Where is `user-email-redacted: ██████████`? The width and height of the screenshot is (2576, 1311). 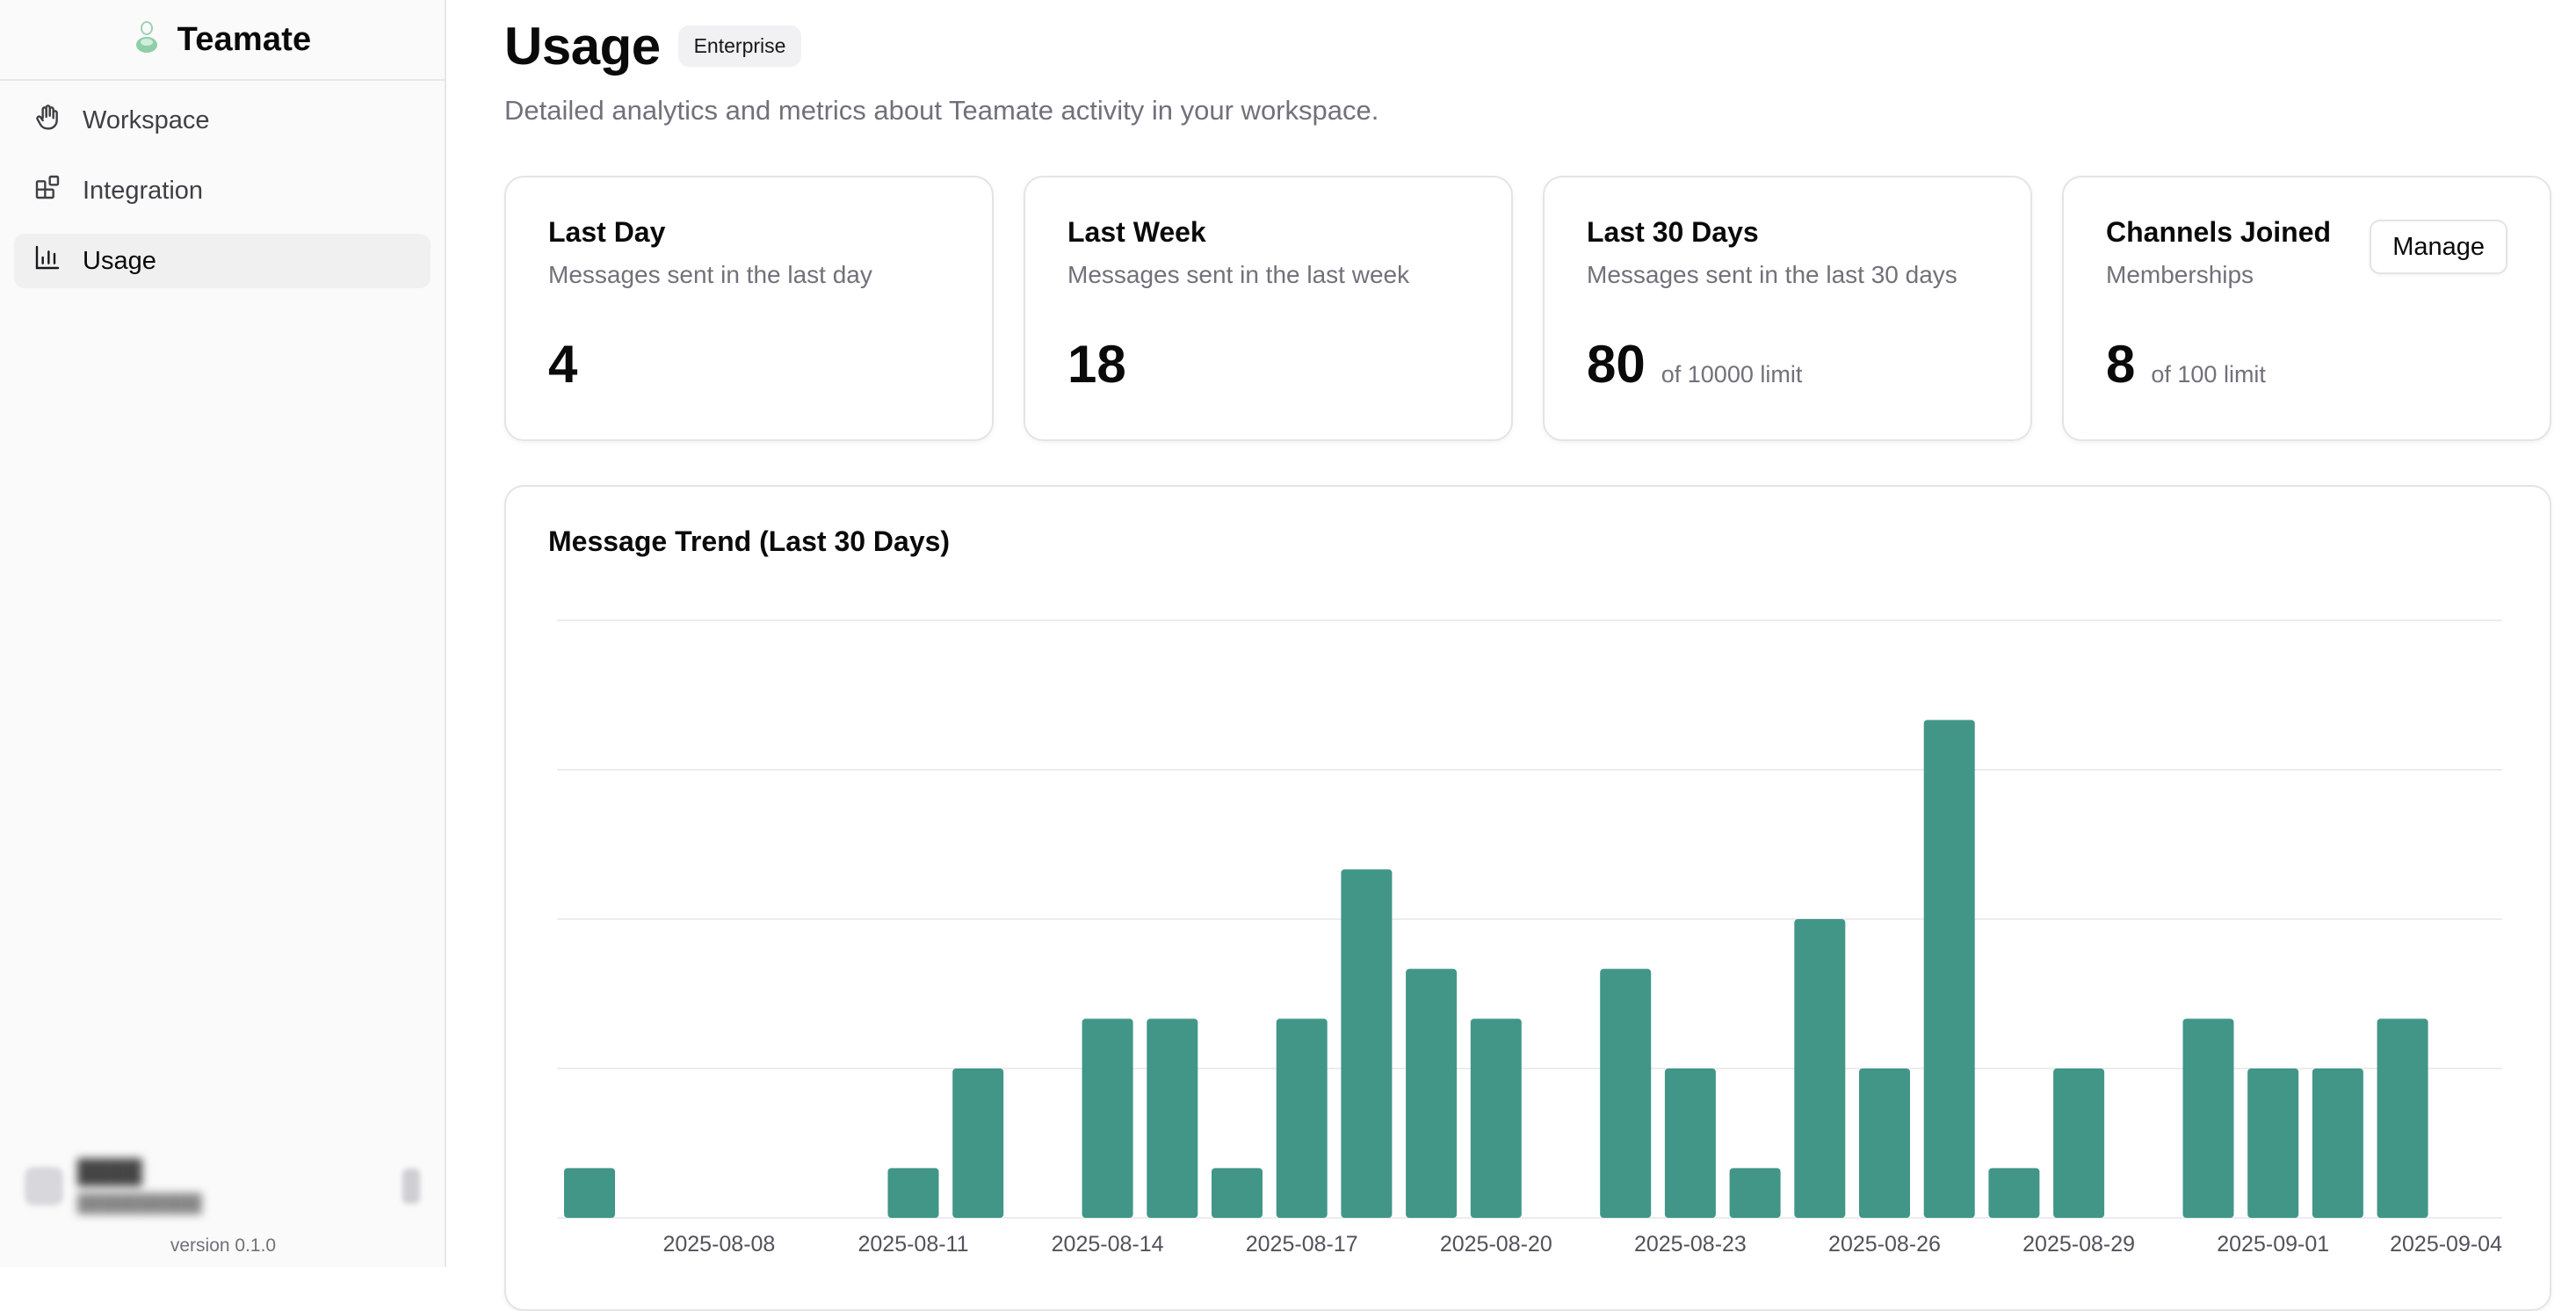 user-email-redacted: ██████████ is located at coordinates (139, 1203).